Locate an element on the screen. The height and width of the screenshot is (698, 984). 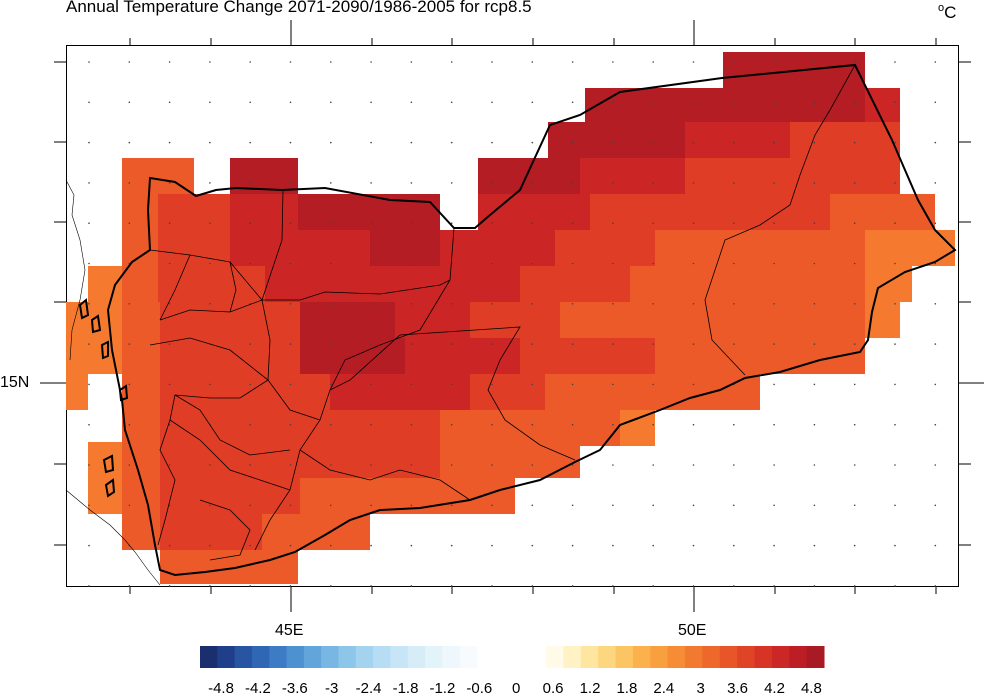
colorbar-label: 3.6 is located at coordinates (738, 688).